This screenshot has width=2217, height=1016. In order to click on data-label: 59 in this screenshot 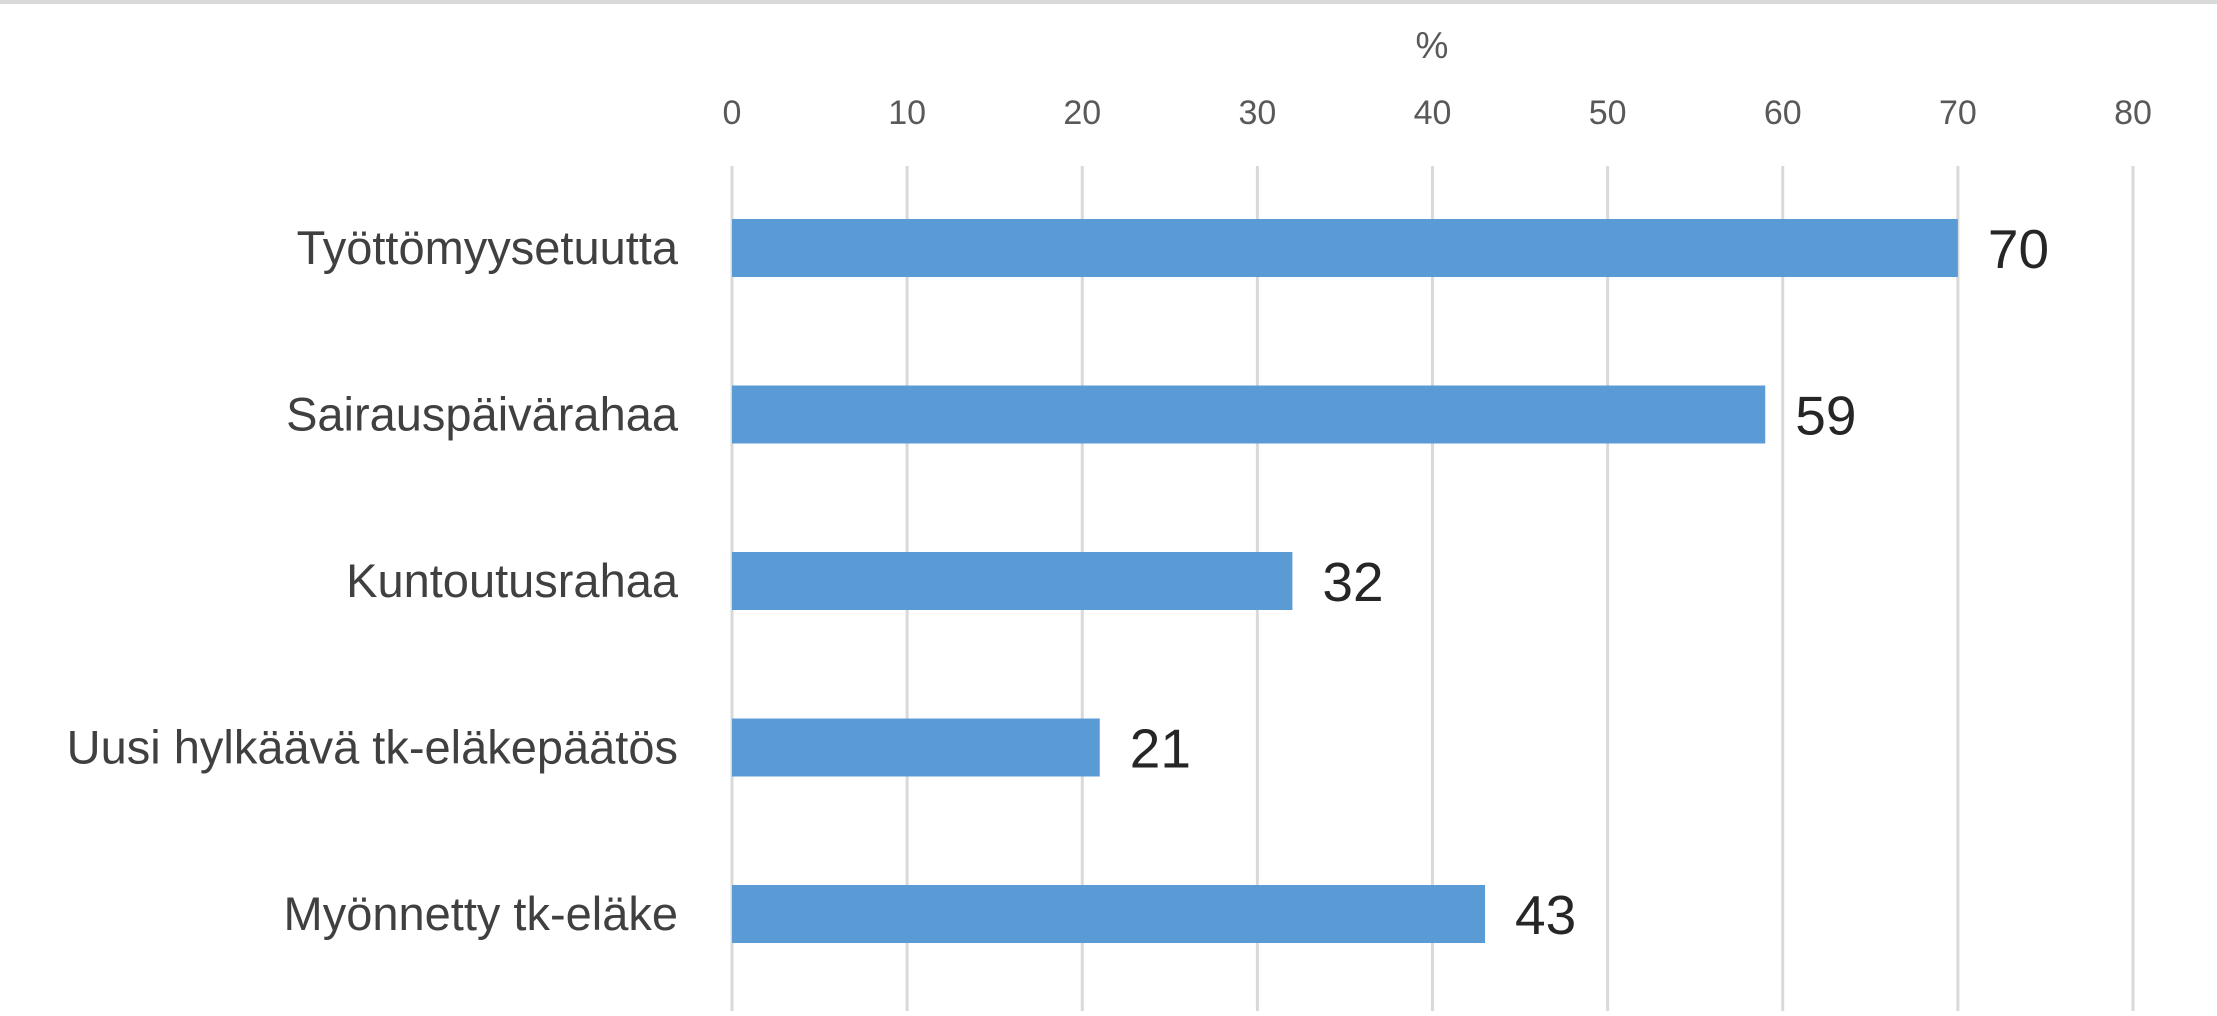, I will do `click(1825, 416)`.